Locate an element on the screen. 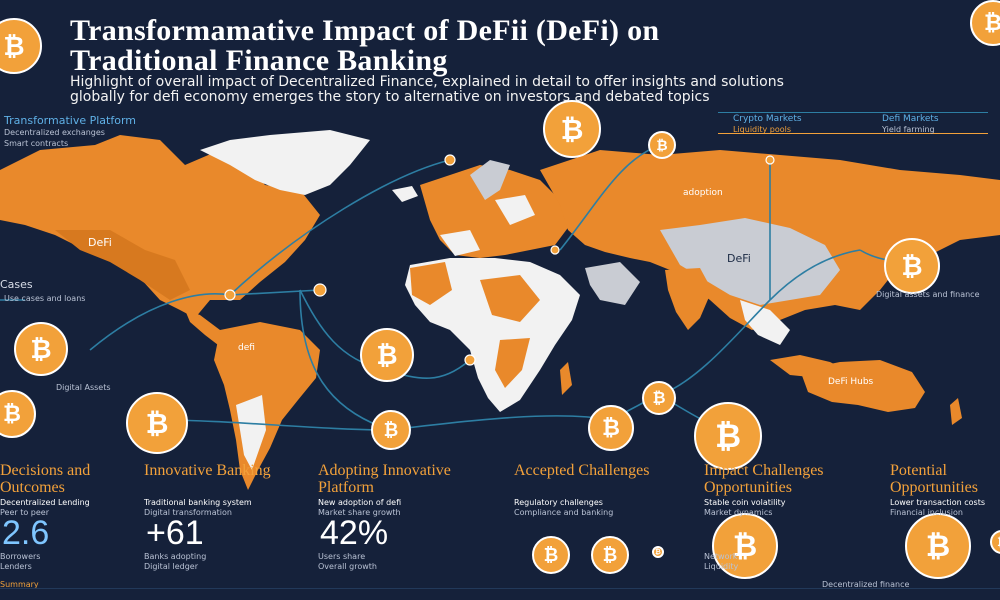 The image size is (1000, 600). left-top-heading: Transformative Platform is located at coordinates (70, 120).